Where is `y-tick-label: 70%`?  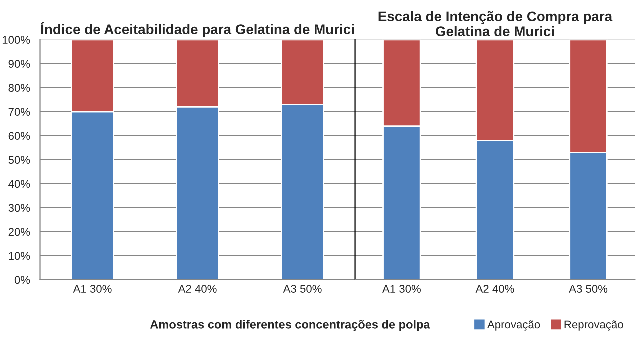
y-tick-label: 70% is located at coordinates (19, 112).